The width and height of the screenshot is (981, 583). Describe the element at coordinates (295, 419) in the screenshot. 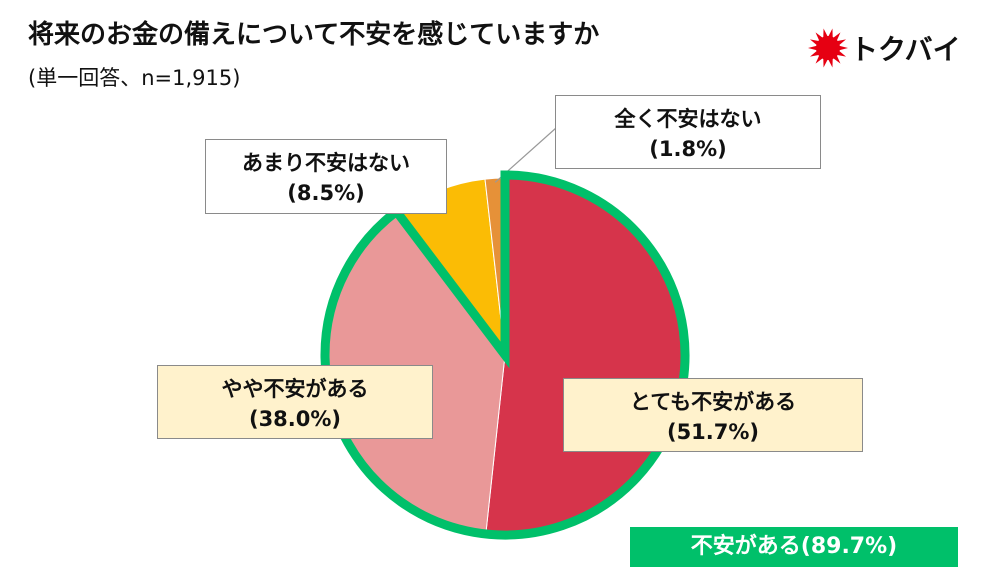

I see `slice-value-label: (38.0%)` at that location.